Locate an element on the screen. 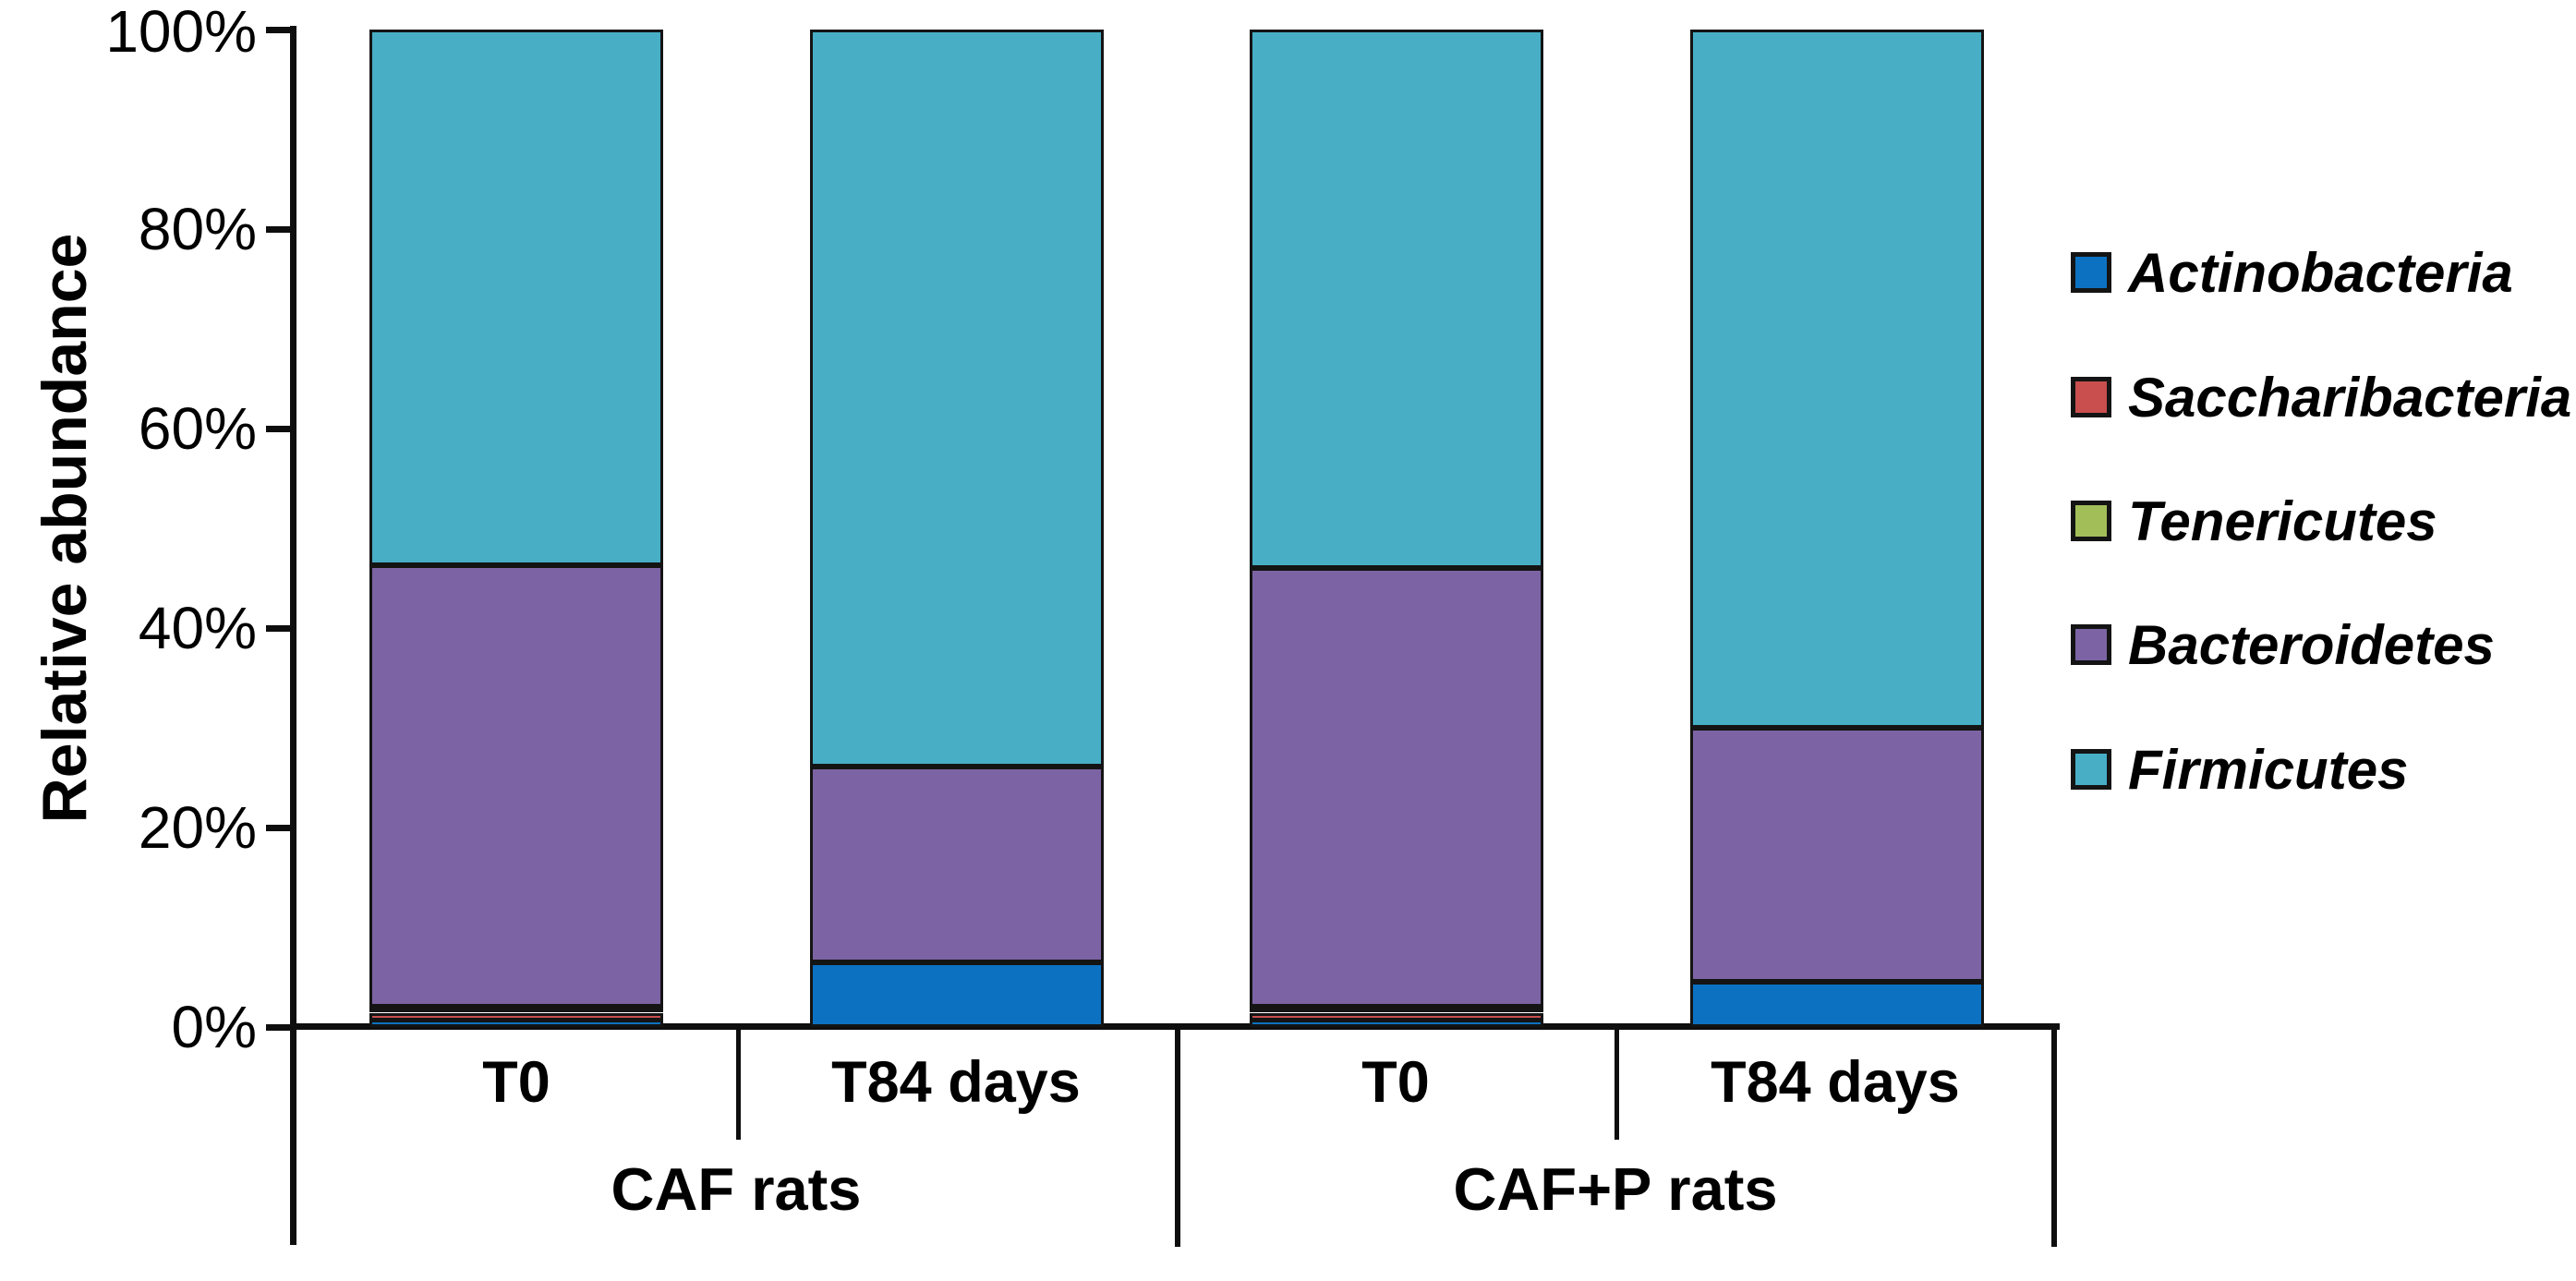  y-axis-line is located at coordinates (293, 635).